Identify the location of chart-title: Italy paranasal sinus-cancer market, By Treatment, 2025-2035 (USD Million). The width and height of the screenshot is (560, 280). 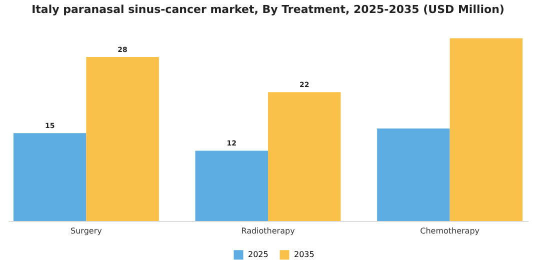
(268, 9).